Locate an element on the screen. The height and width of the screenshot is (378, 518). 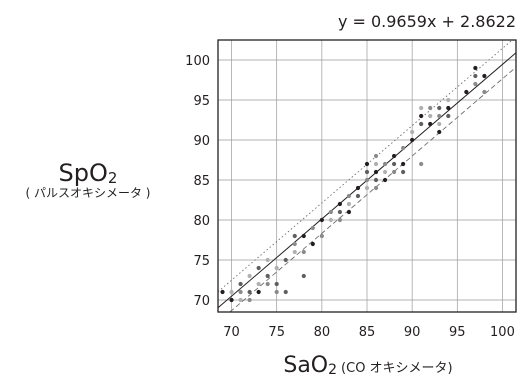
x-tick-label: 100 is located at coordinates (502, 332).